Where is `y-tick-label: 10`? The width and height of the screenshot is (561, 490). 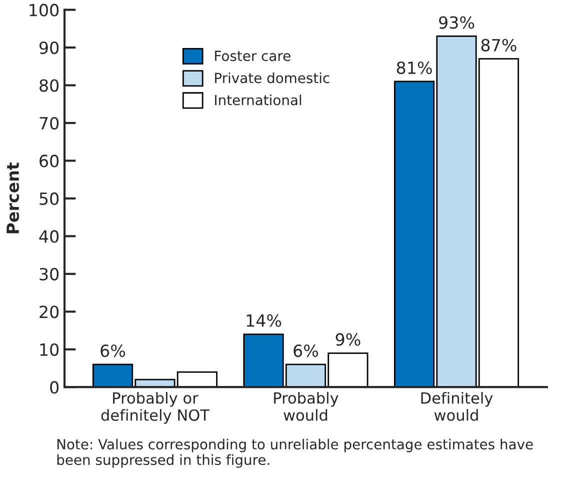
y-tick-label: 10 is located at coordinates (49, 349).